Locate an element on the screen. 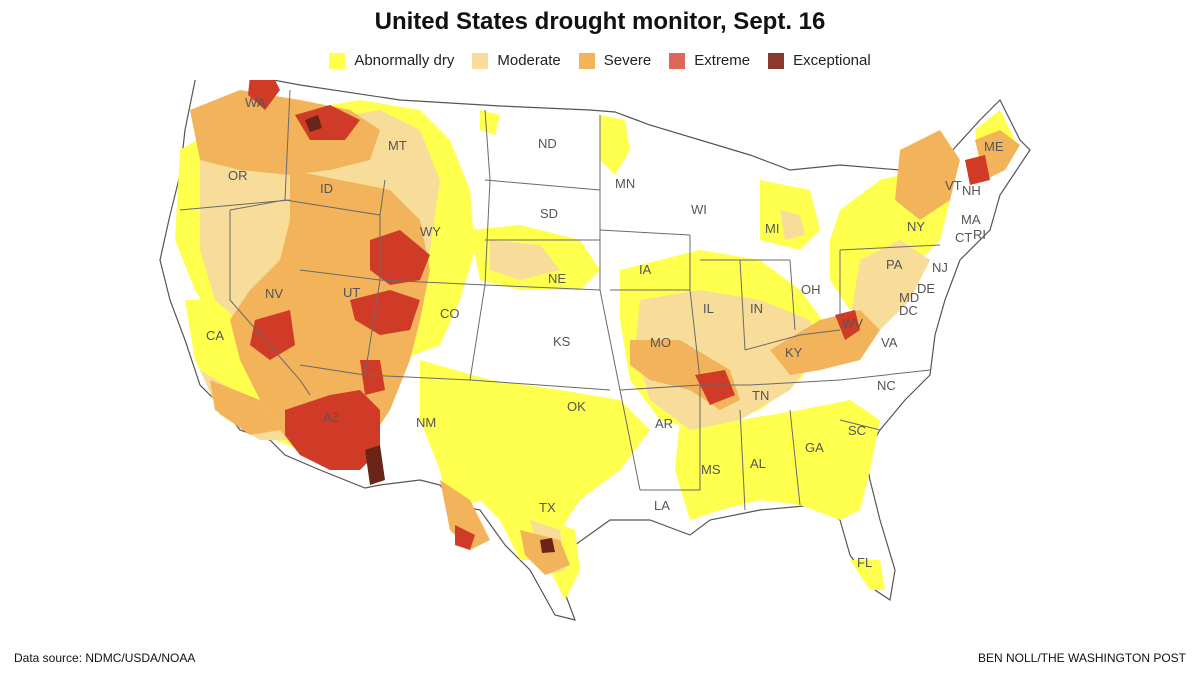 Image resolution: width=1200 pixels, height=675 pixels. state-label: CT is located at coordinates (963, 237).